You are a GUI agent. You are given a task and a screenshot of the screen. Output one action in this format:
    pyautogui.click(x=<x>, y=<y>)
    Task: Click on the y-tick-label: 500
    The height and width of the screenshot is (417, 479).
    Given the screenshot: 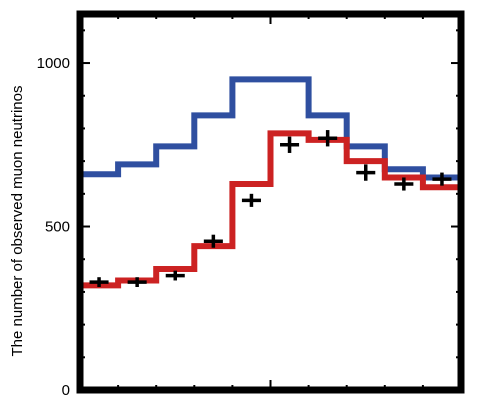 What is the action you would take?
    pyautogui.click(x=57, y=227)
    